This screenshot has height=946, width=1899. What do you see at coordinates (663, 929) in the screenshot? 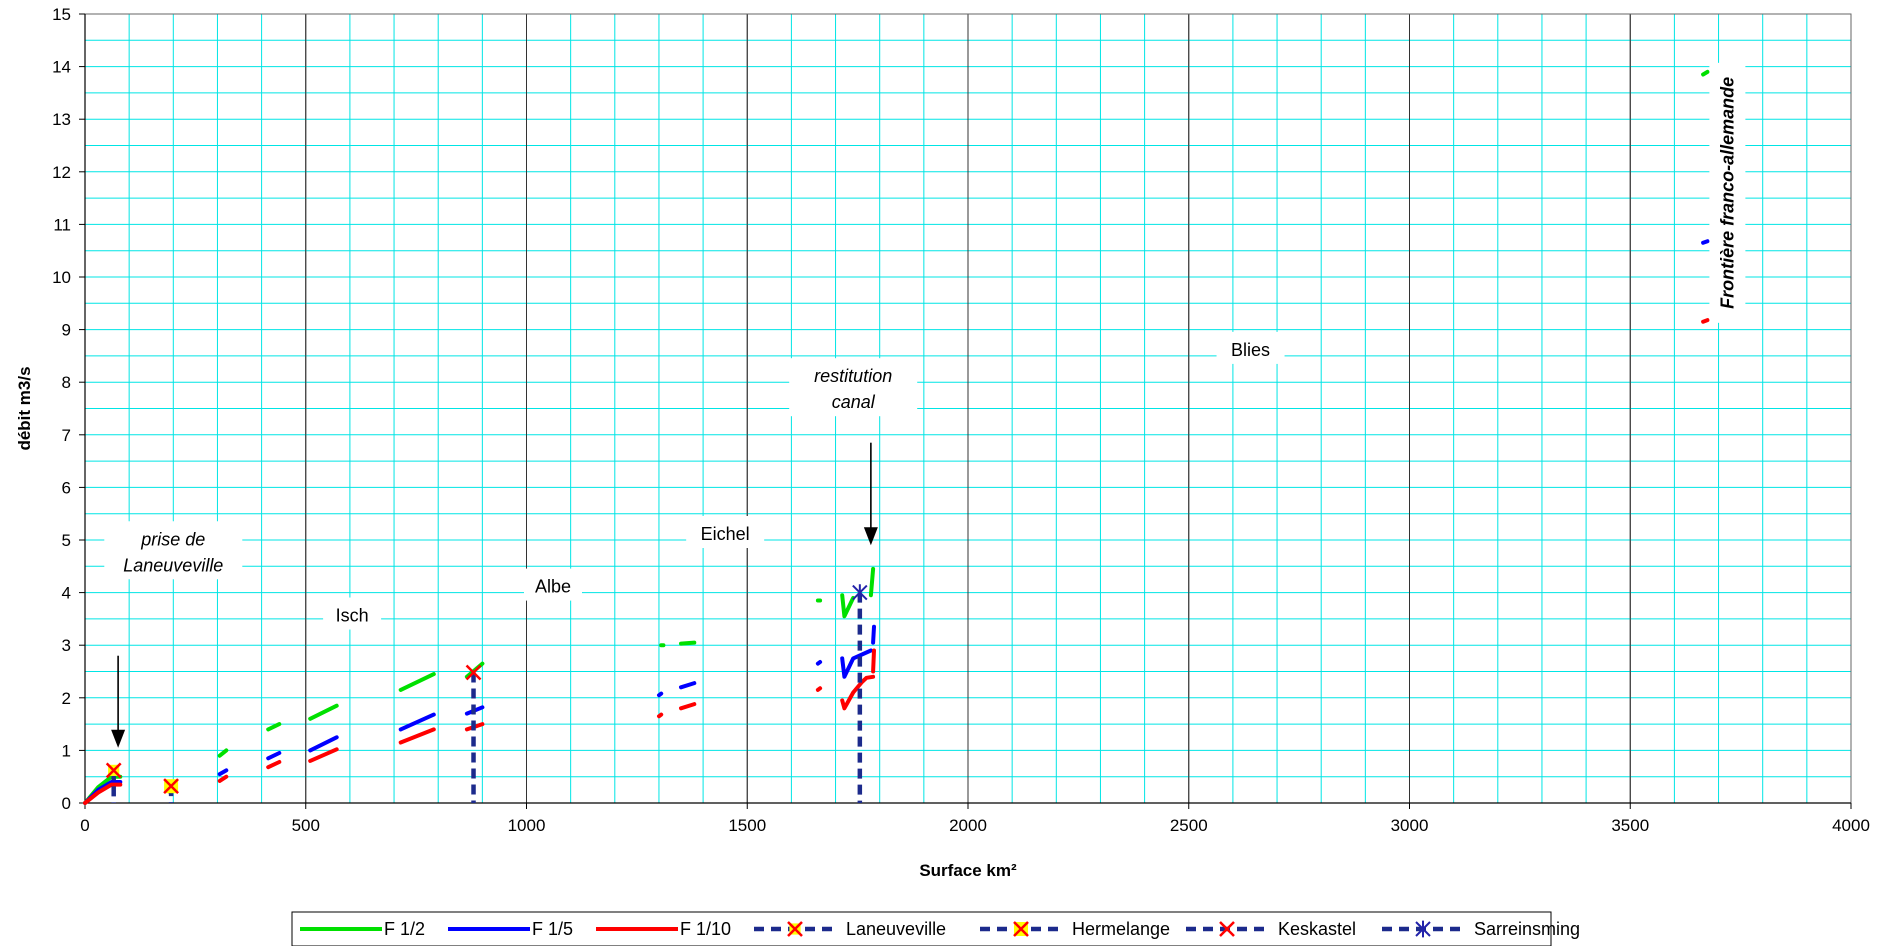
I see `legend-item: F 1/10` at bounding box center [663, 929].